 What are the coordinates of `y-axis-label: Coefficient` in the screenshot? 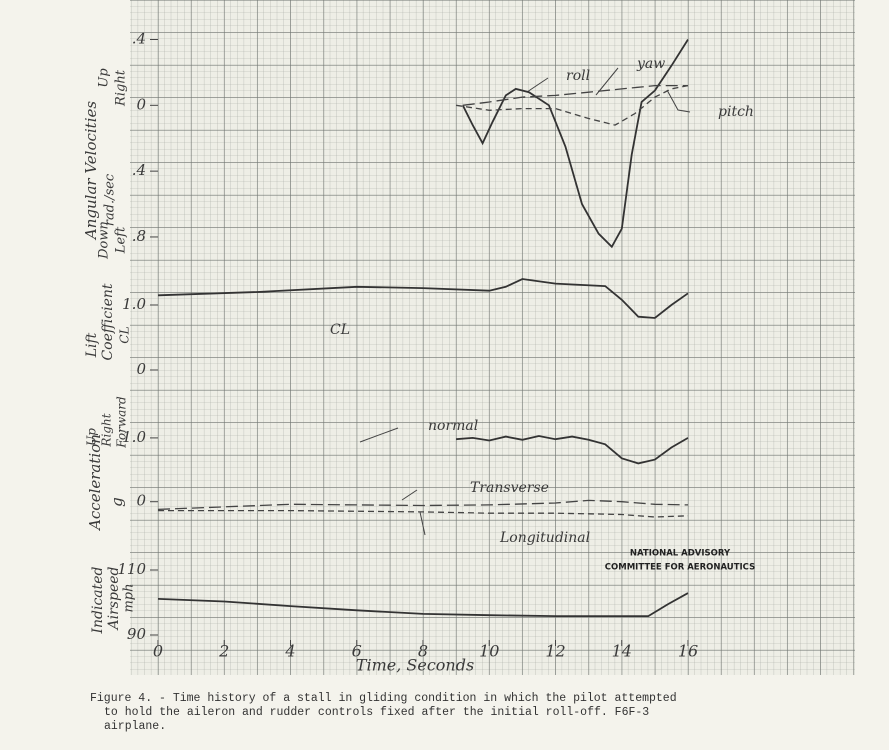 It's located at (108, 321).